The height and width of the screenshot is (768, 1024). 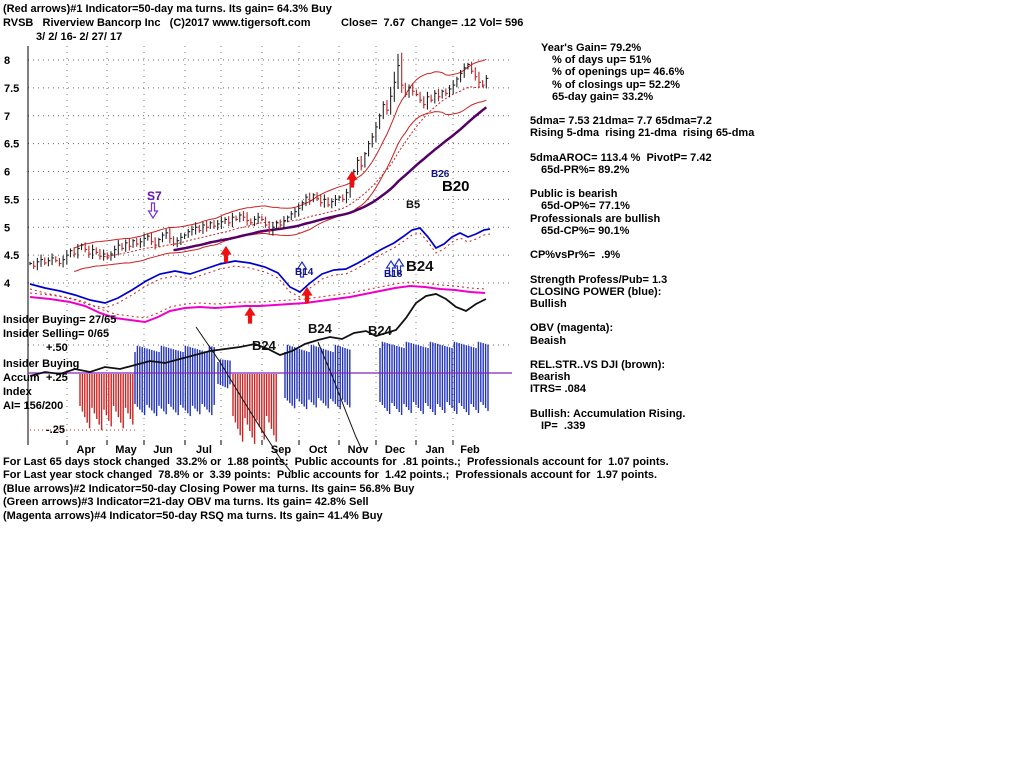 I want to click on rsq-ma-dotted, so click(x=257, y=300).